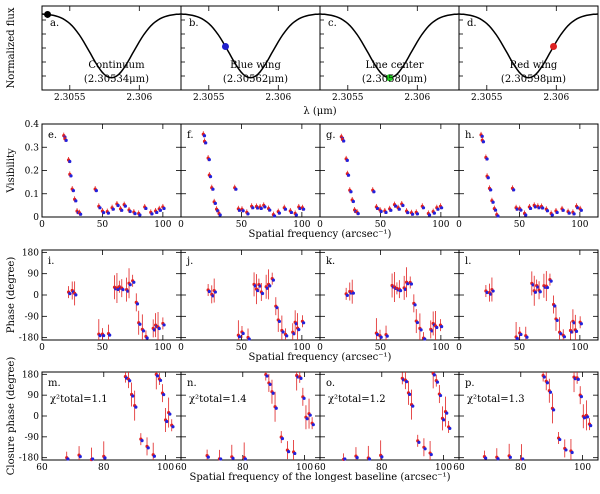 Image resolution: width=600 pixels, height=494 pixels. What do you see at coordinates (79, 399) in the screenshot?
I see `chi2-annotation: χ²total=1.1` at bounding box center [79, 399].